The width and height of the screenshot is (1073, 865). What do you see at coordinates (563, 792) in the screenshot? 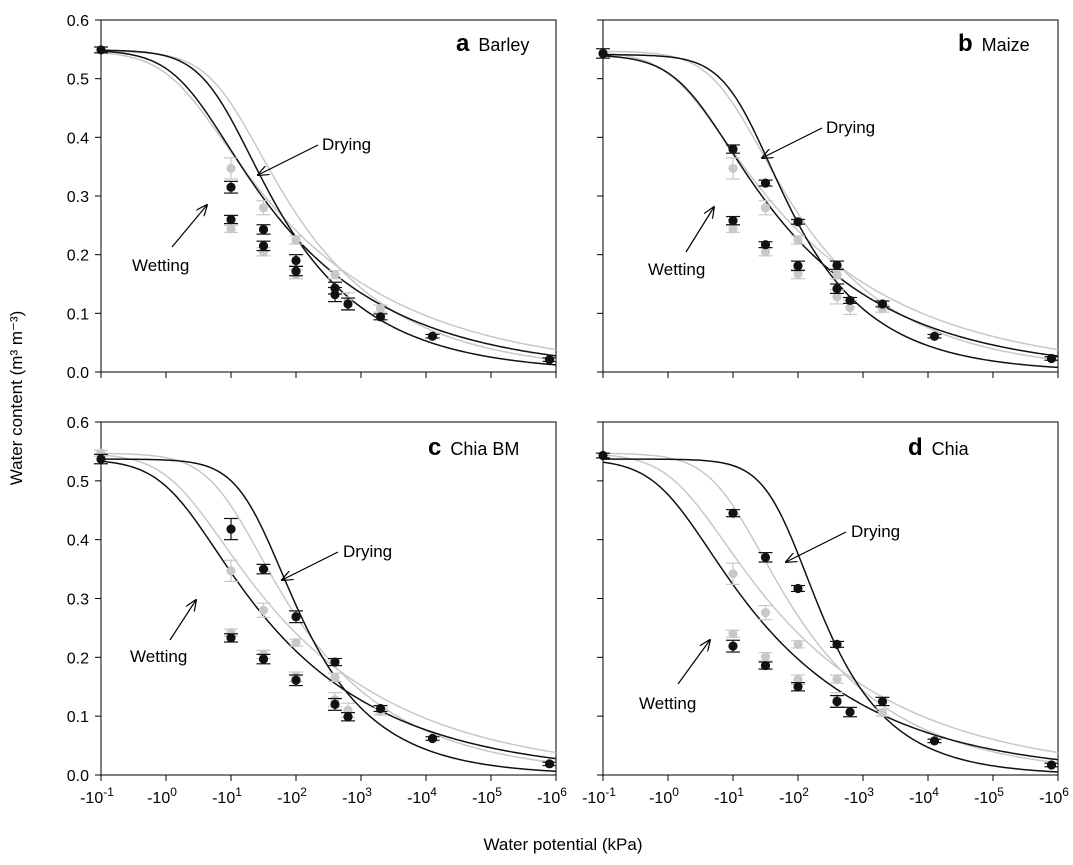
I see `x-tick-exponent: 6` at bounding box center [563, 792].